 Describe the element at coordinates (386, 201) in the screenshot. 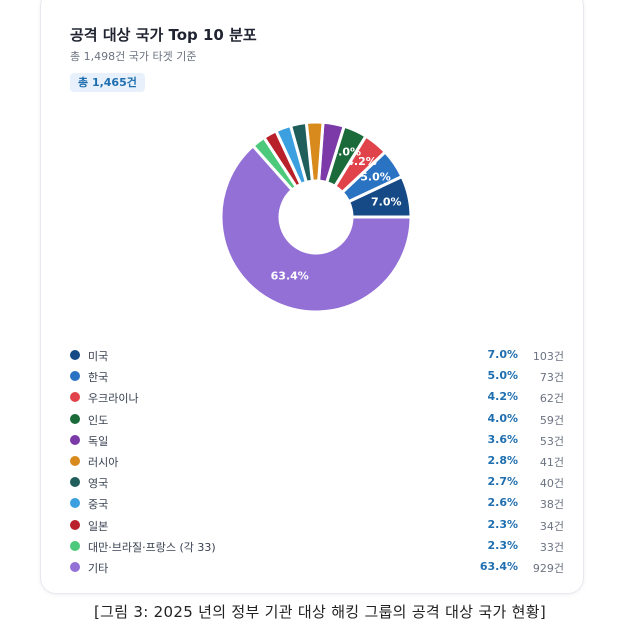

I see `slice-label: 7.0%` at that location.